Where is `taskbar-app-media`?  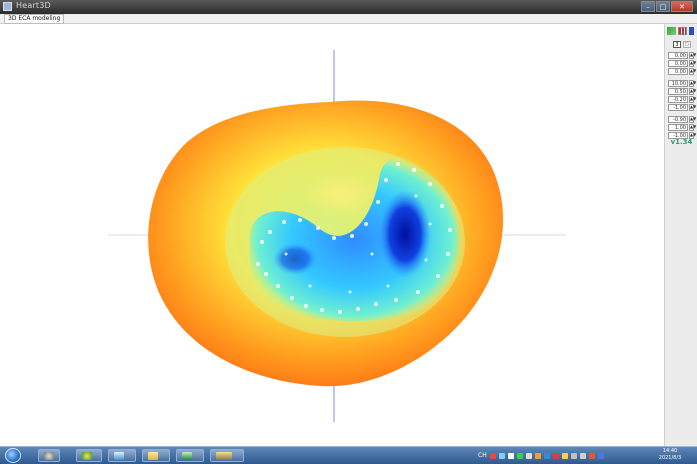
taskbar-app-media is located at coordinates (49, 455).